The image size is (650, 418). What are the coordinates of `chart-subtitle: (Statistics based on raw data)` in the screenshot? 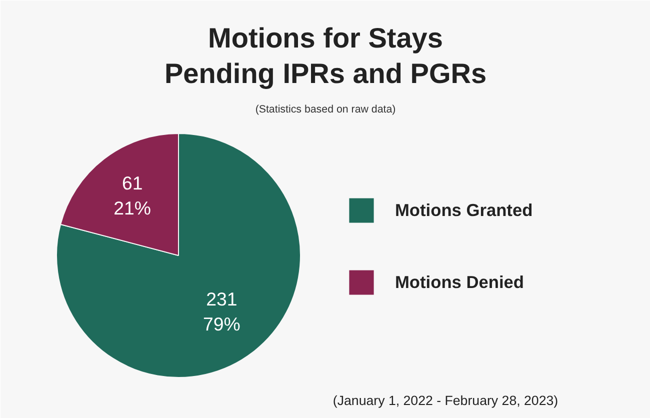 It's located at (325, 110).